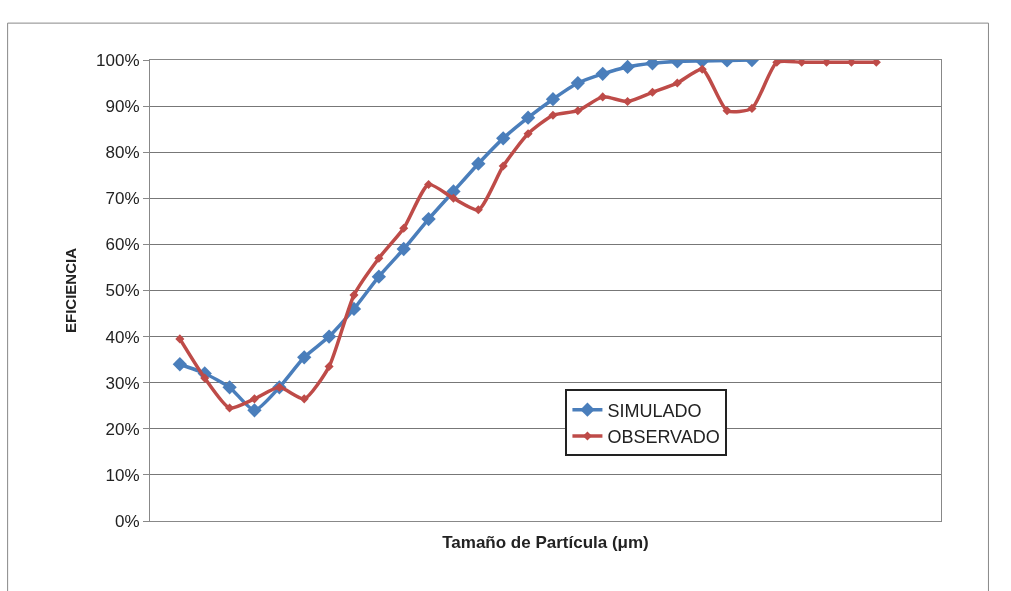 Image resolution: width=1011 pixels, height=591 pixels. What do you see at coordinates (122, 153) in the screenshot?
I see `y-tick-label: 80%` at bounding box center [122, 153].